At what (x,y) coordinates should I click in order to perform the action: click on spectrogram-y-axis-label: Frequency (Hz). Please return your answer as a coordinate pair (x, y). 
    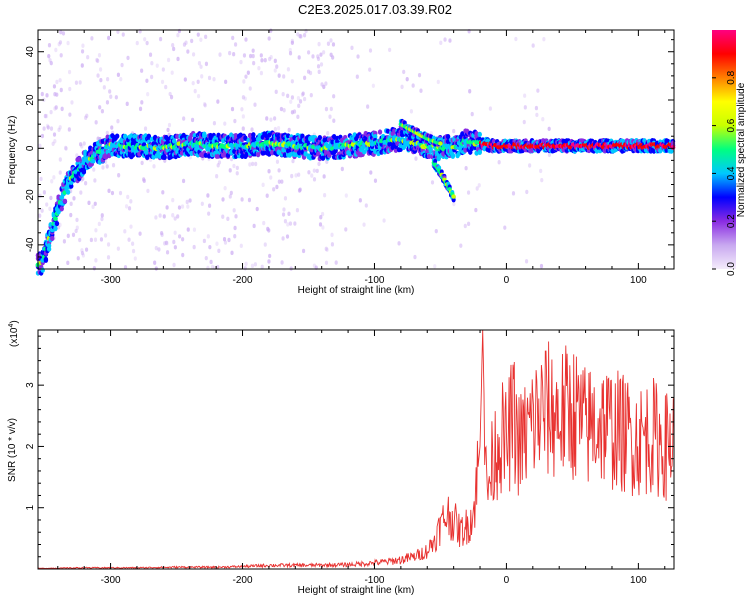
    Looking at the image, I should click on (12, 150).